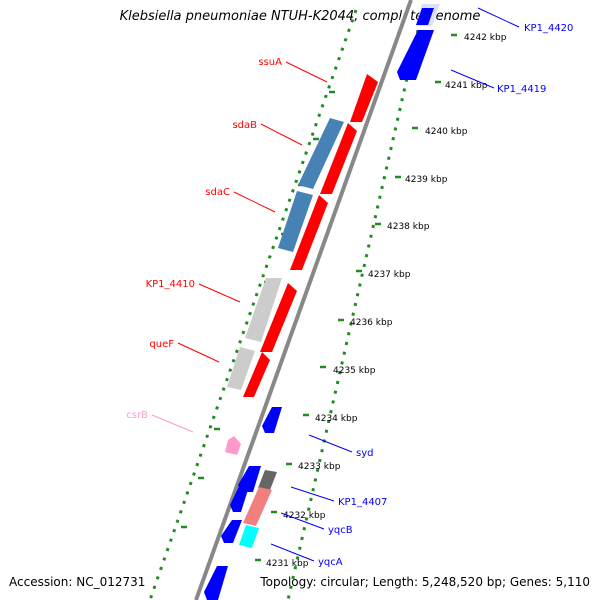  Describe the element at coordinates (319, 467) in the screenshot. I see `scale-label: 4233 kbp` at that location.